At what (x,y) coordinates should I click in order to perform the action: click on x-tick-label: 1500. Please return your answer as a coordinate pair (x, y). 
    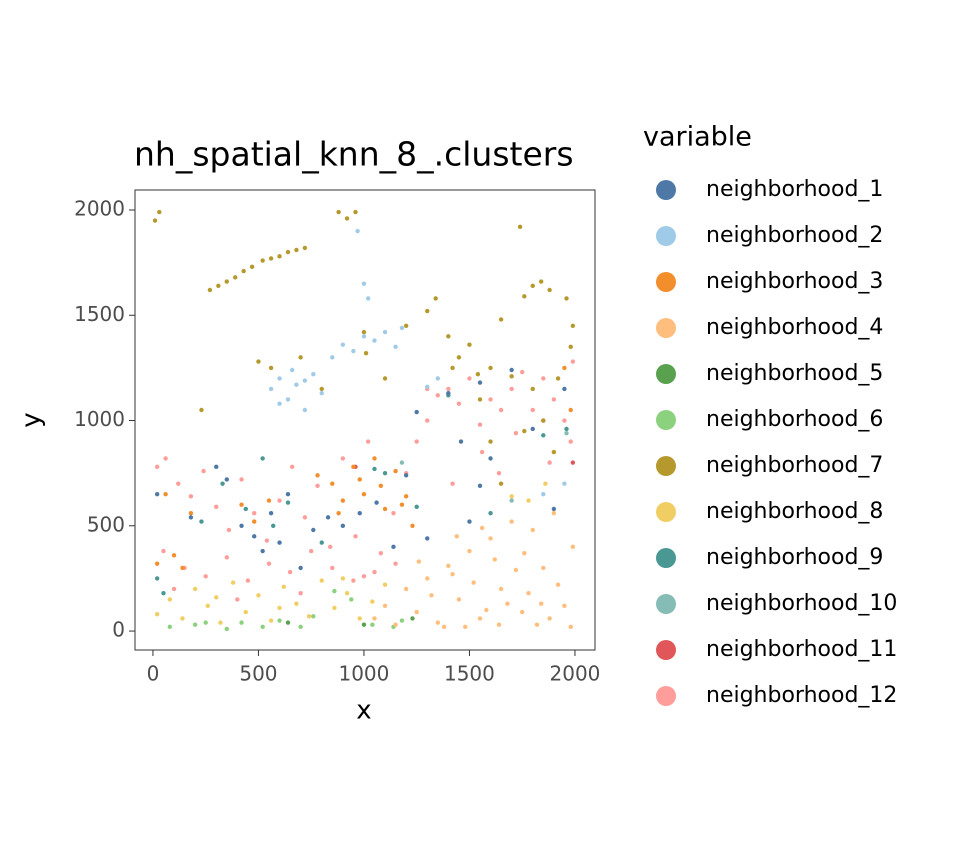
    Looking at the image, I should click on (469, 674).